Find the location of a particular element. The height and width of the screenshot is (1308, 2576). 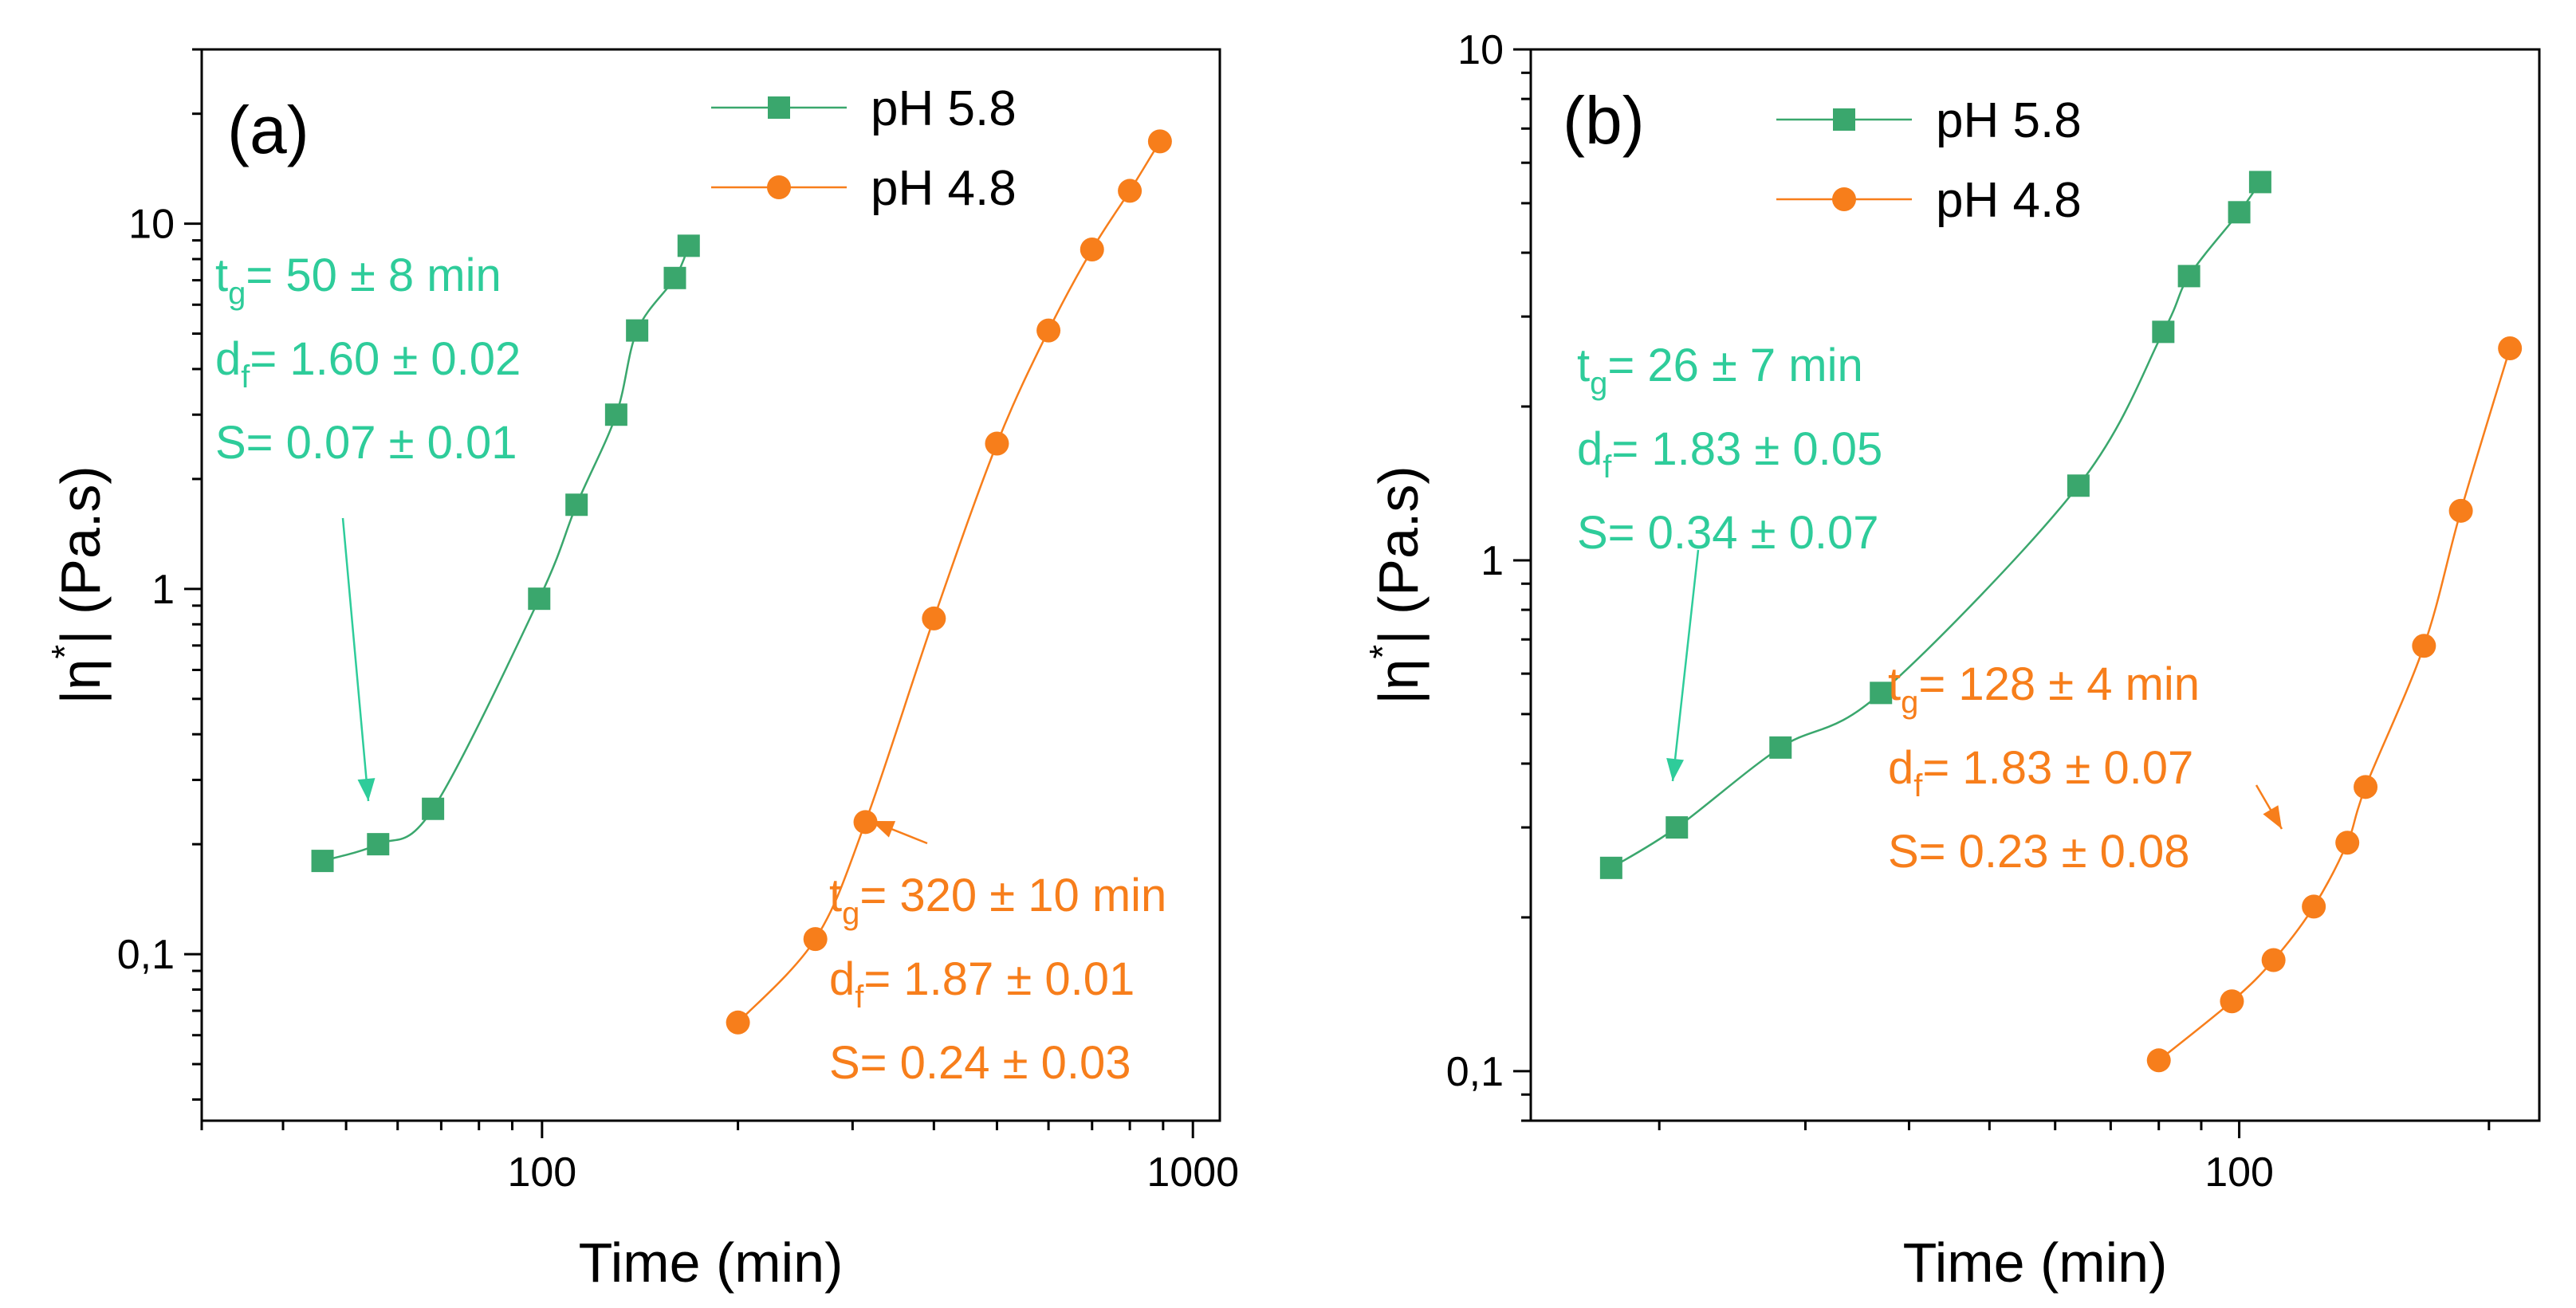

annotation-line: tg= 50 ± 8 min is located at coordinates (358, 280).